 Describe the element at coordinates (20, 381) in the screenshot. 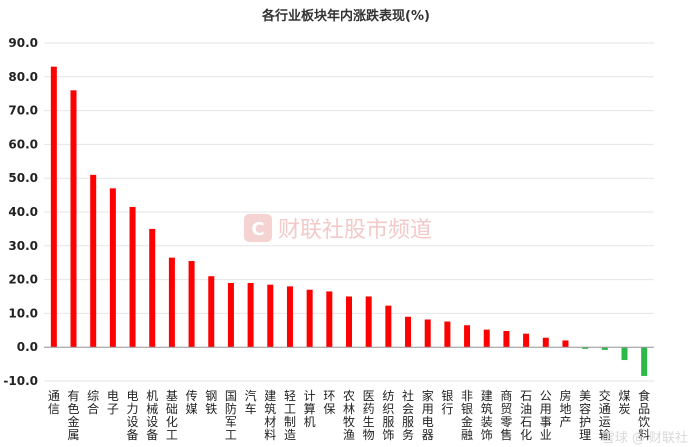

I see `y-tick-label: -10.0` at that location.